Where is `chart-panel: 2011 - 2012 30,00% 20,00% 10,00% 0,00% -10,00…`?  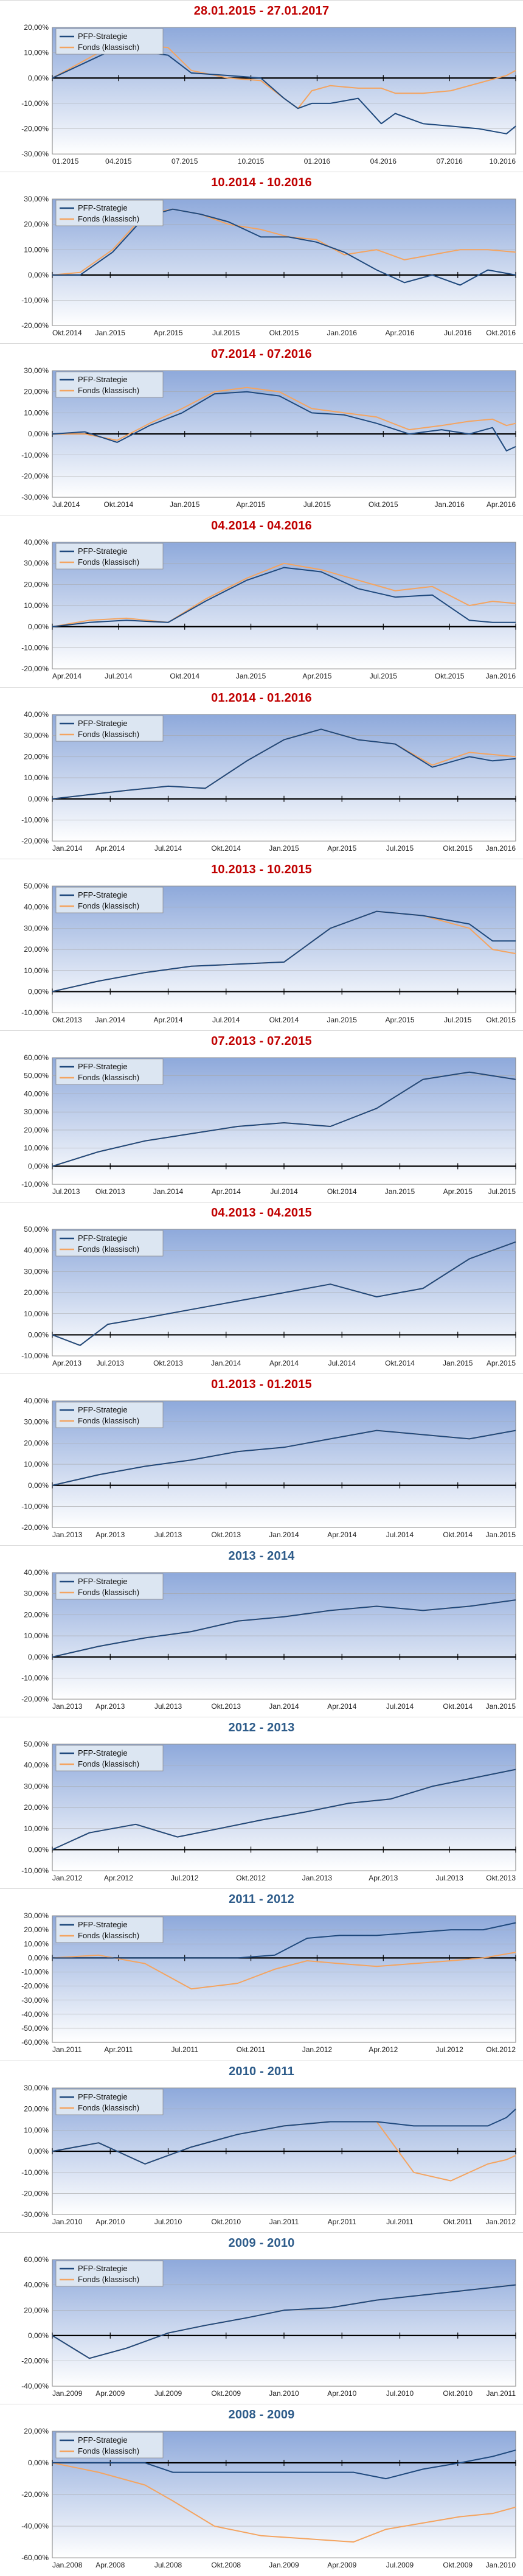
chart-panel: 2011 - 2012 30,00% 20,00% 10,00% 0,00% -10,00… is located at coordinates (261, 1974).